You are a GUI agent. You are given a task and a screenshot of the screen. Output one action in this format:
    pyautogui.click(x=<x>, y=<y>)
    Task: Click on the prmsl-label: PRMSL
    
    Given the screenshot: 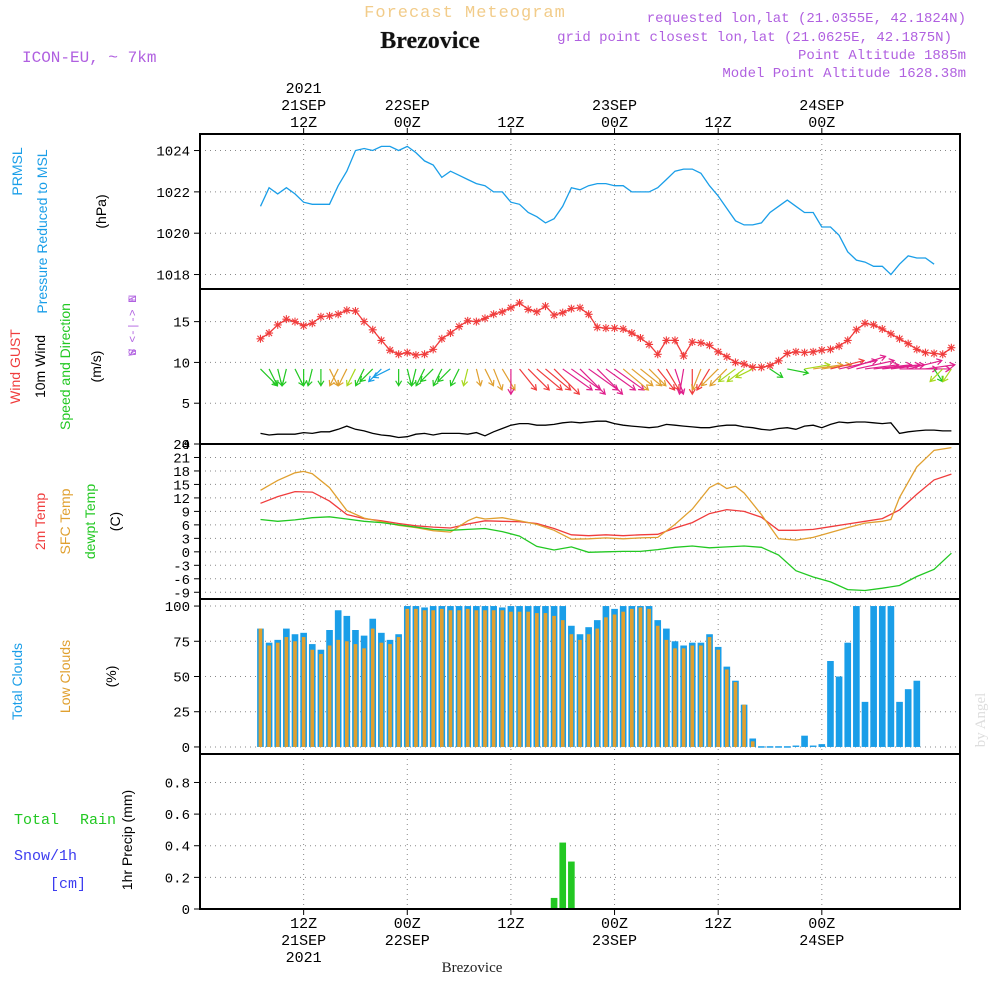 What is the action you would take?
    pyautogui.click(x=17, y=171)
    